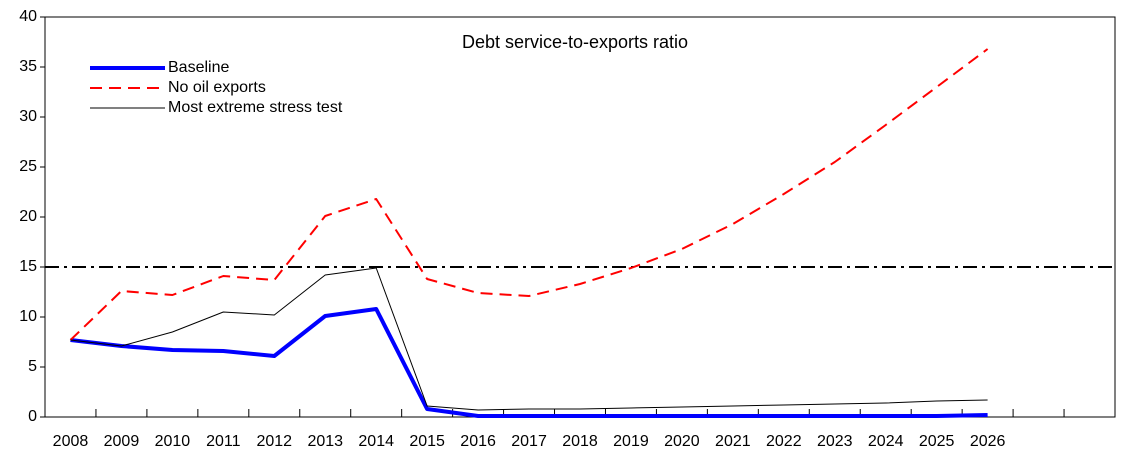 This screenshot has width=1122, height=457. What do you see at coordinates (478, 441) in the screenshot?
I see `x-tick-label: 2016` at bounding box center [478, 441].